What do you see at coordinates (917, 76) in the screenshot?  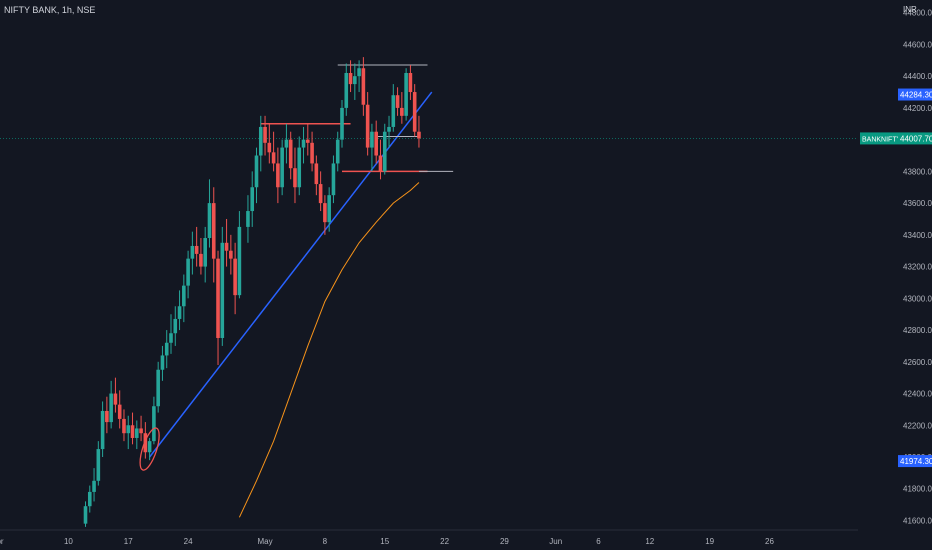 I see `y-tick-label: 44400.00` at bounding box center [917, 76].